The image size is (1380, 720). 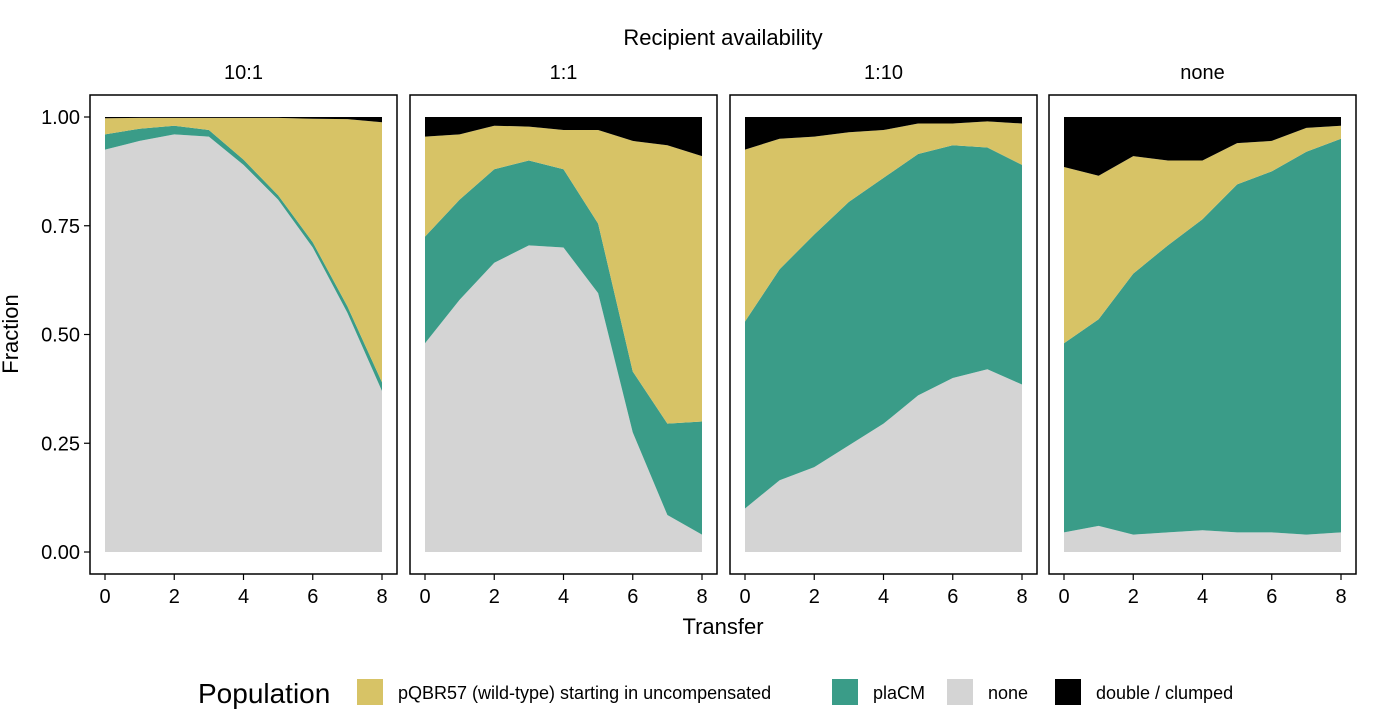 What do you see at coordinates (60, 118) in the screenshot?
I see `y-tick-label: 1.00` at bounding box center [60, 118].